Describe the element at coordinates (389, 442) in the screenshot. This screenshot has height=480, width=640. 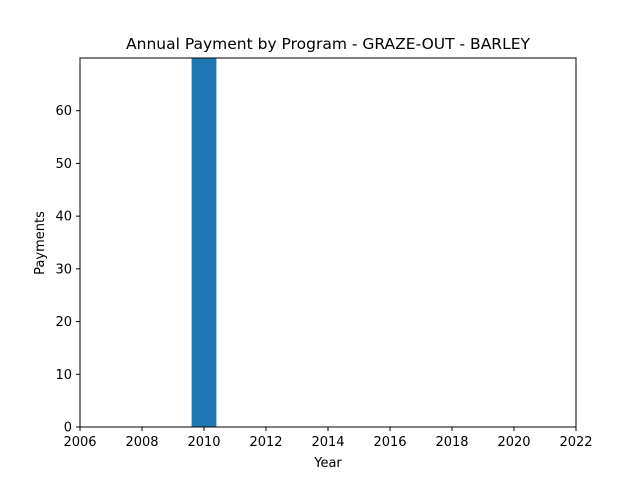
I see `x-tick-label: 2016` at that location.